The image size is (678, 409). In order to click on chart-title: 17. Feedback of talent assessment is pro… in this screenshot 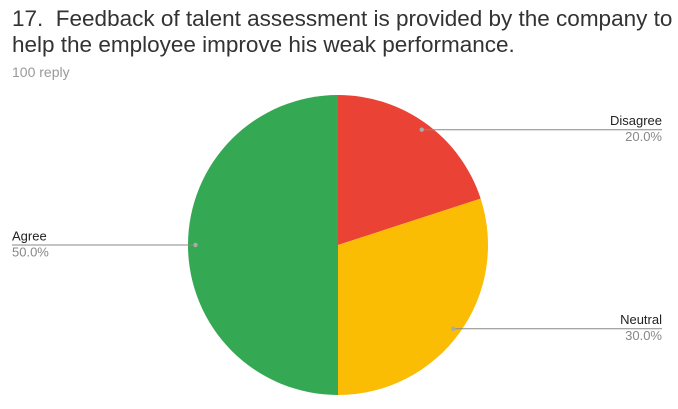, I will do `click(342, 31)`.